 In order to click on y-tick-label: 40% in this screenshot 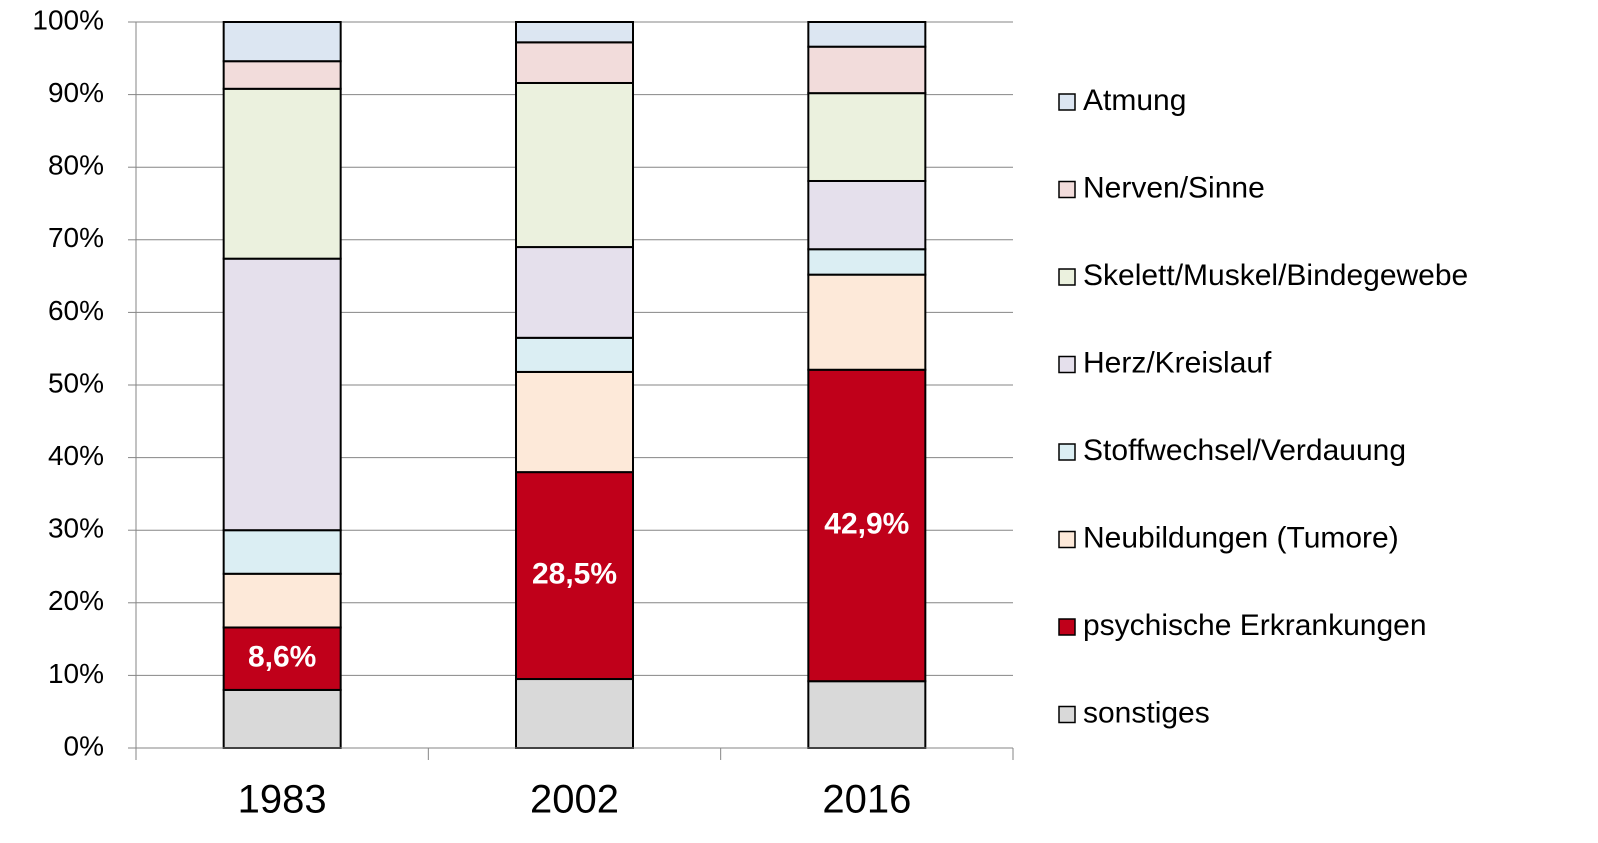, I will do `click(76, 455)`.